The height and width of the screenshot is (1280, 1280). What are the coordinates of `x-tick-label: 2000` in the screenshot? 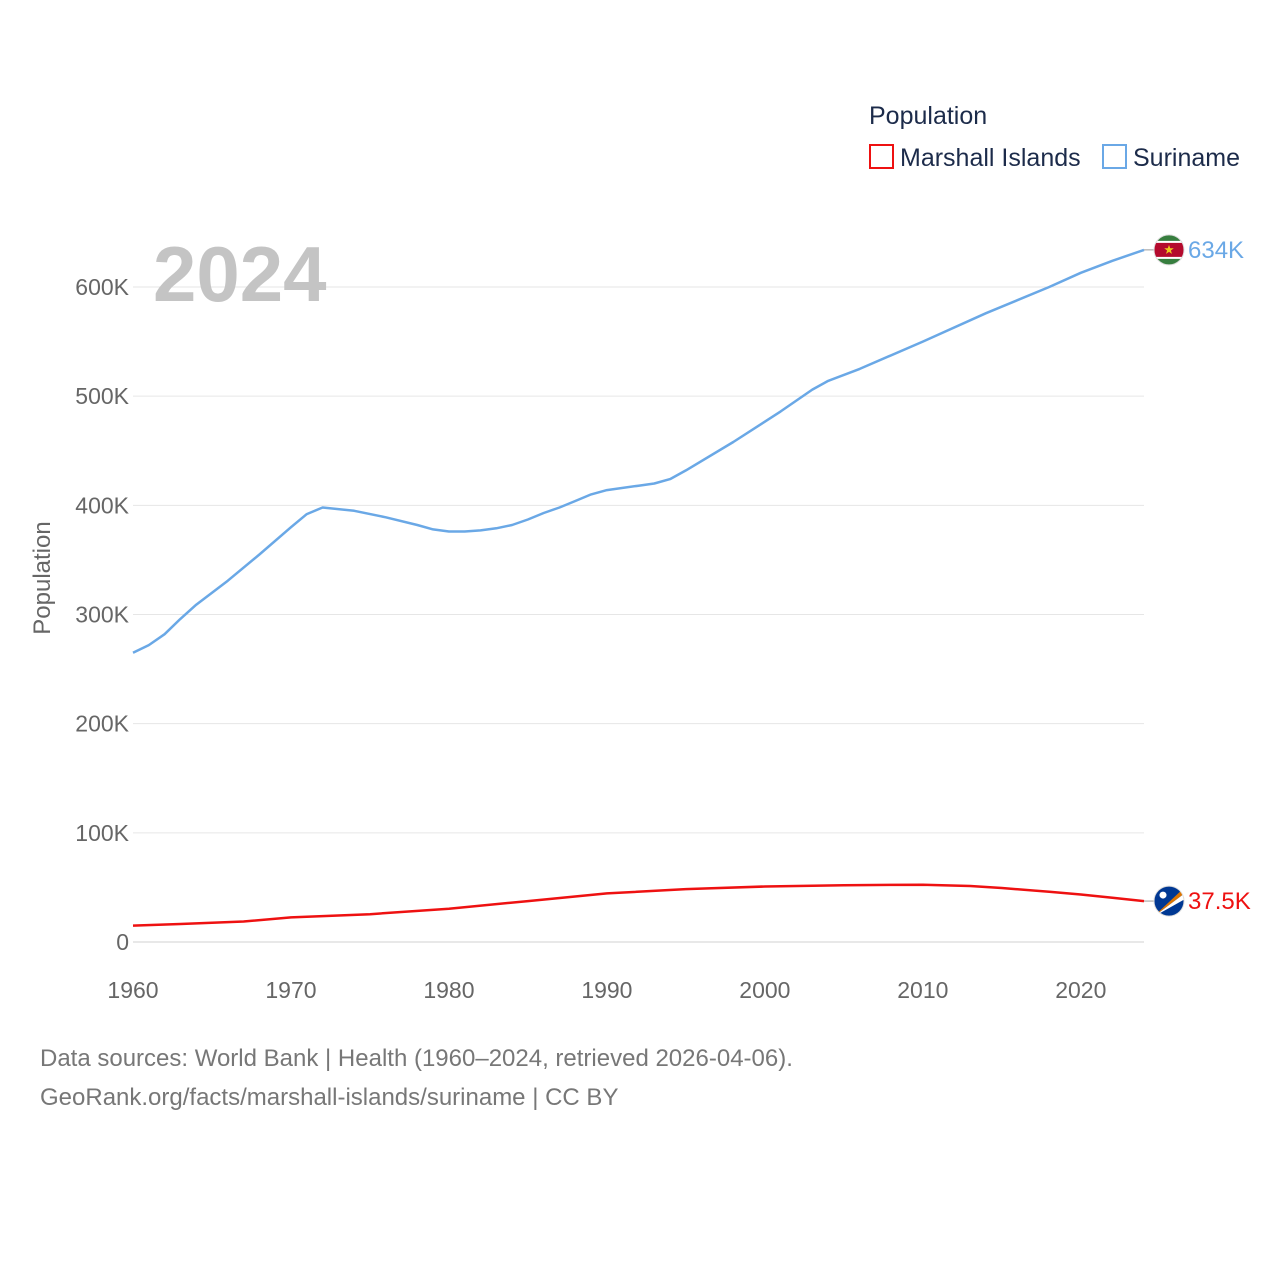 It's located at (764, 990).